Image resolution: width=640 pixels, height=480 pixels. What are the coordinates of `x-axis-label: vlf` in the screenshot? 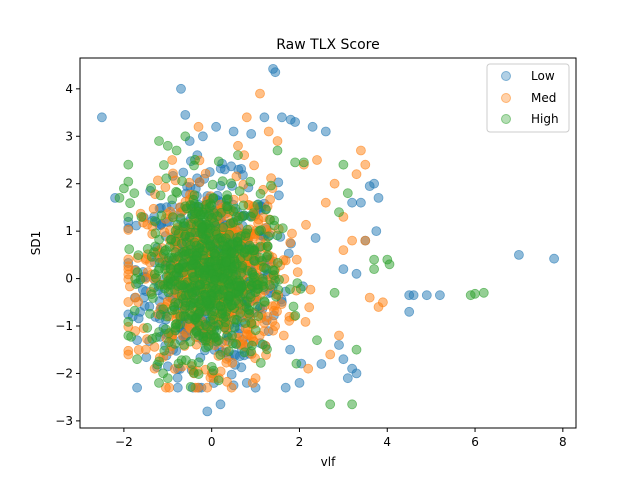 It's located at (328, 462).